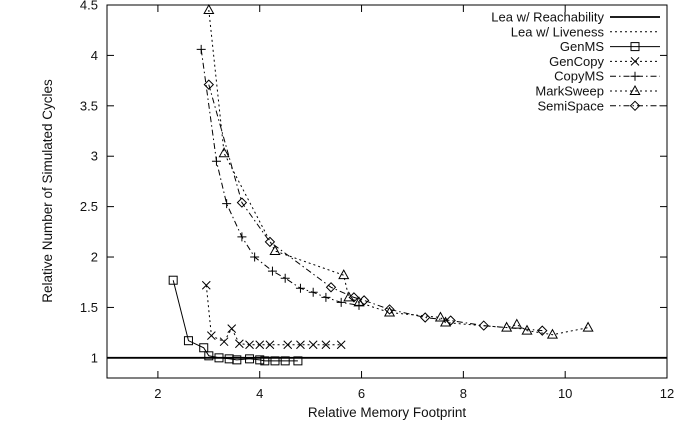  Describe the element at coordinates (579, 76) in the screenshot. I see `legend-label: CopyMS` at that location.